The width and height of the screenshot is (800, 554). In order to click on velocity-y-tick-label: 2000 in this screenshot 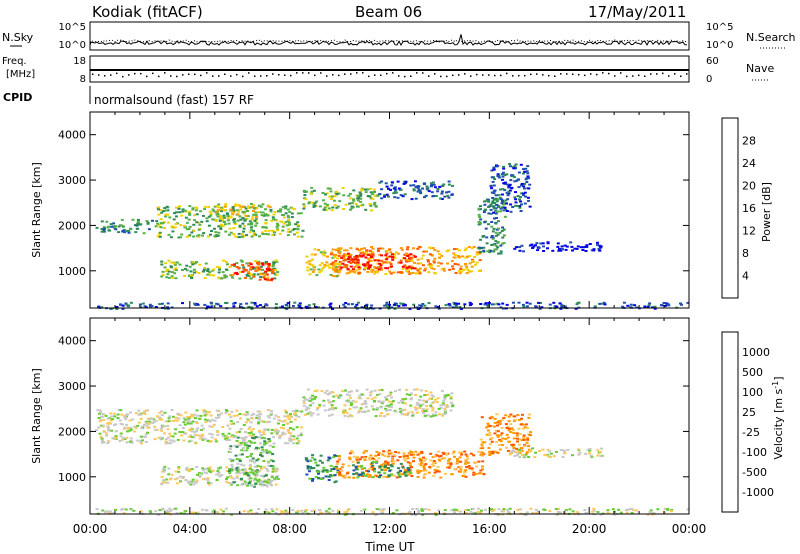, I will do `click(72, 431)`.